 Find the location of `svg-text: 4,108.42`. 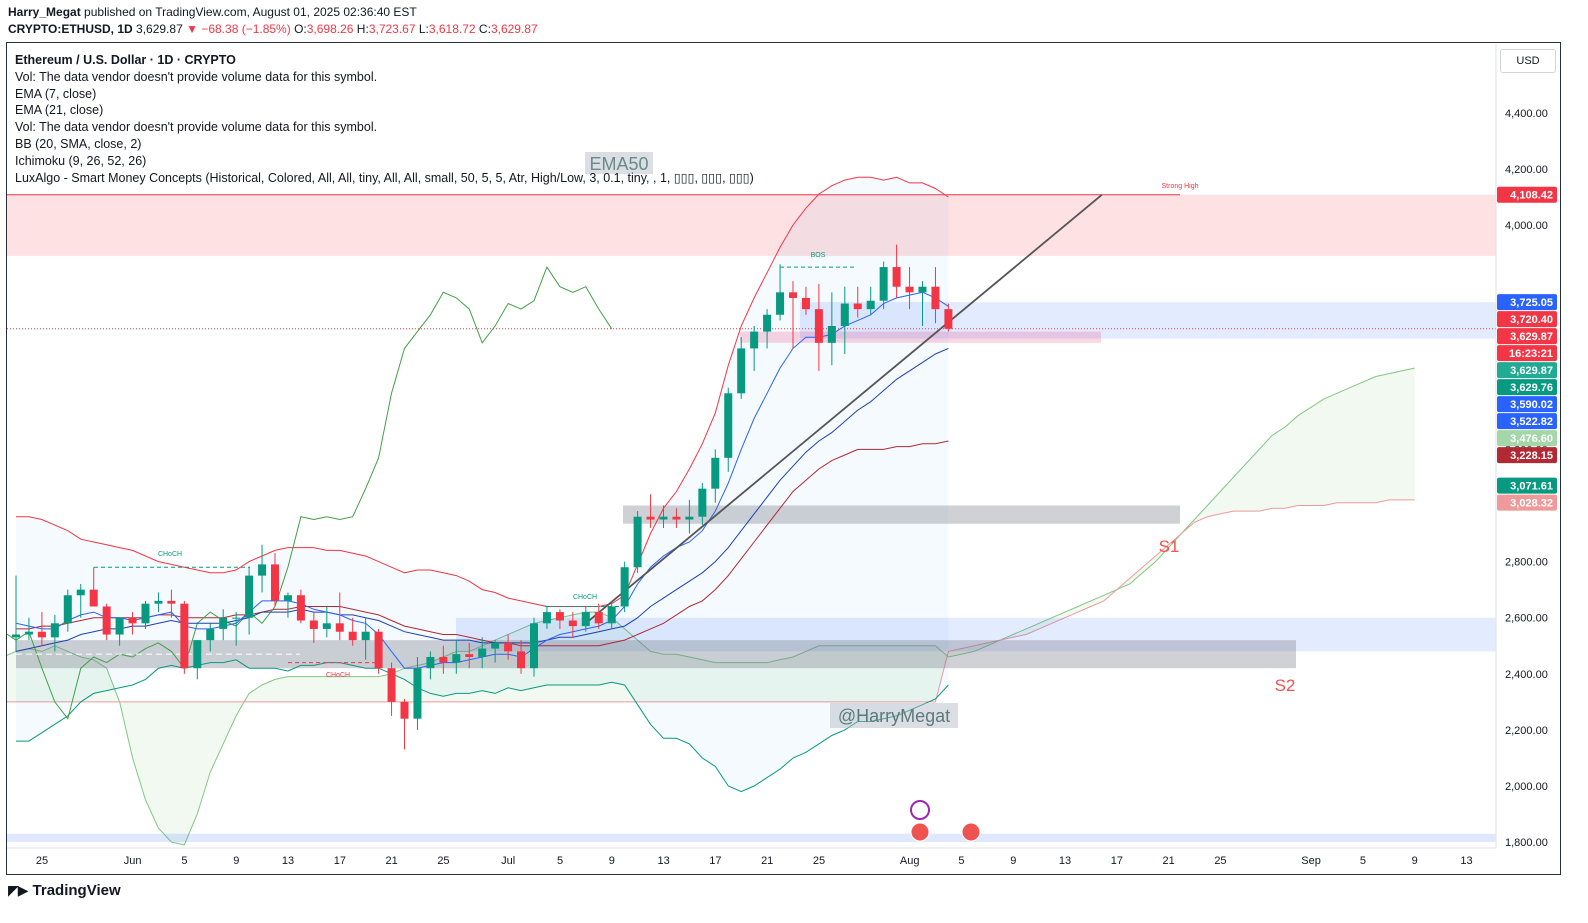

svg-text: 4,108.42 is located at coordinates (1531, 196).